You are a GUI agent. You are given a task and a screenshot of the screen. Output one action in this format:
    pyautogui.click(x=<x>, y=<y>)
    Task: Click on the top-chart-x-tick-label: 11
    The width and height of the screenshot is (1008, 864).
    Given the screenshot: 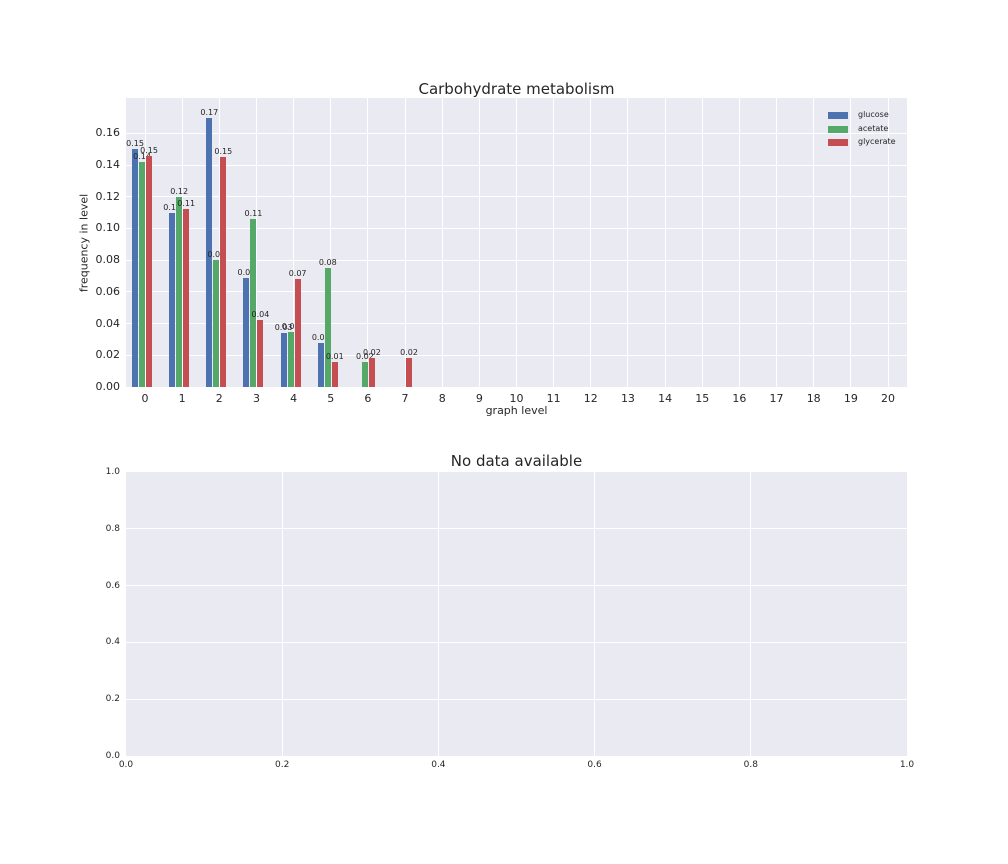 What is the action you would take?
    pyautogui.click(x=553, y=398)
    